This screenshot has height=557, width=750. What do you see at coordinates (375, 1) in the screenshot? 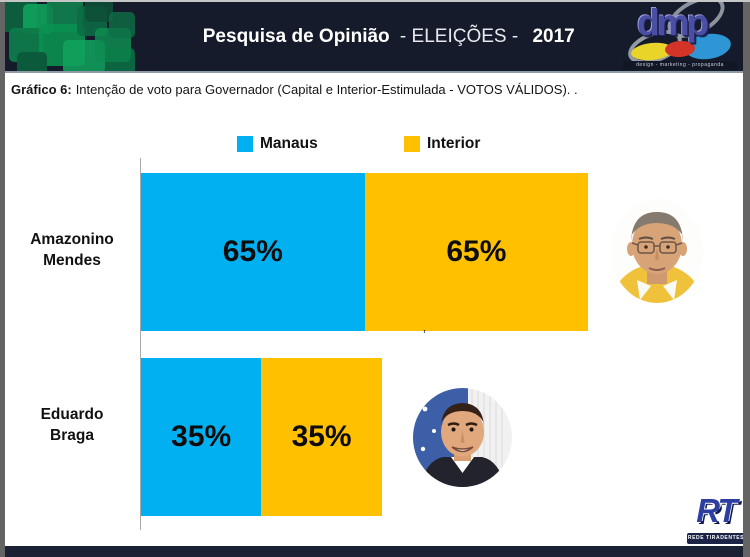
I see `frame-top-edge` at bounding box center [375, 1].